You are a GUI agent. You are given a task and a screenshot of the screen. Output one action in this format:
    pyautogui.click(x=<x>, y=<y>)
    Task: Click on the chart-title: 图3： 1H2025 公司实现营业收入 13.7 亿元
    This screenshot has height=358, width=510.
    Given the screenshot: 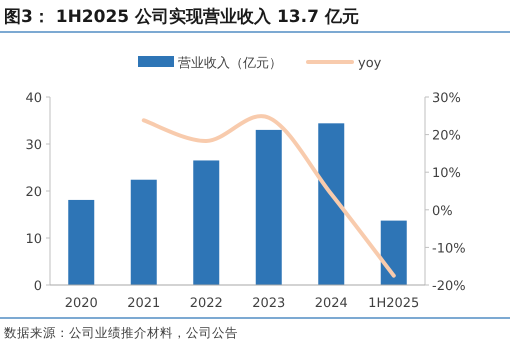 What is the action you would take?
    pyautogui.click(x=181, y=17)
    